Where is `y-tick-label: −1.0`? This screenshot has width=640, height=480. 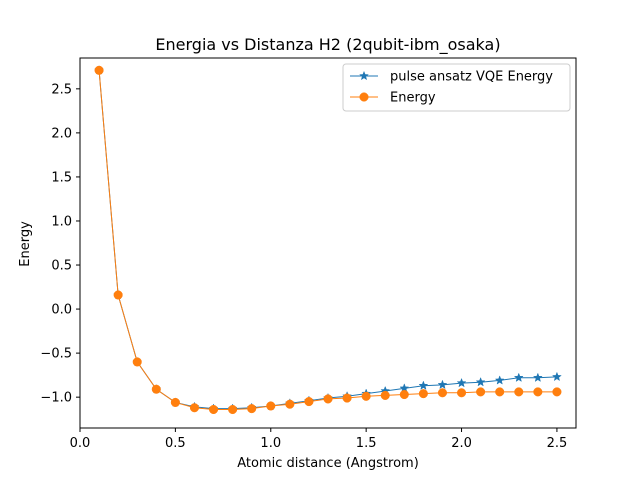
y-tick-label: −1.0 is located at coordinates (56, 398).